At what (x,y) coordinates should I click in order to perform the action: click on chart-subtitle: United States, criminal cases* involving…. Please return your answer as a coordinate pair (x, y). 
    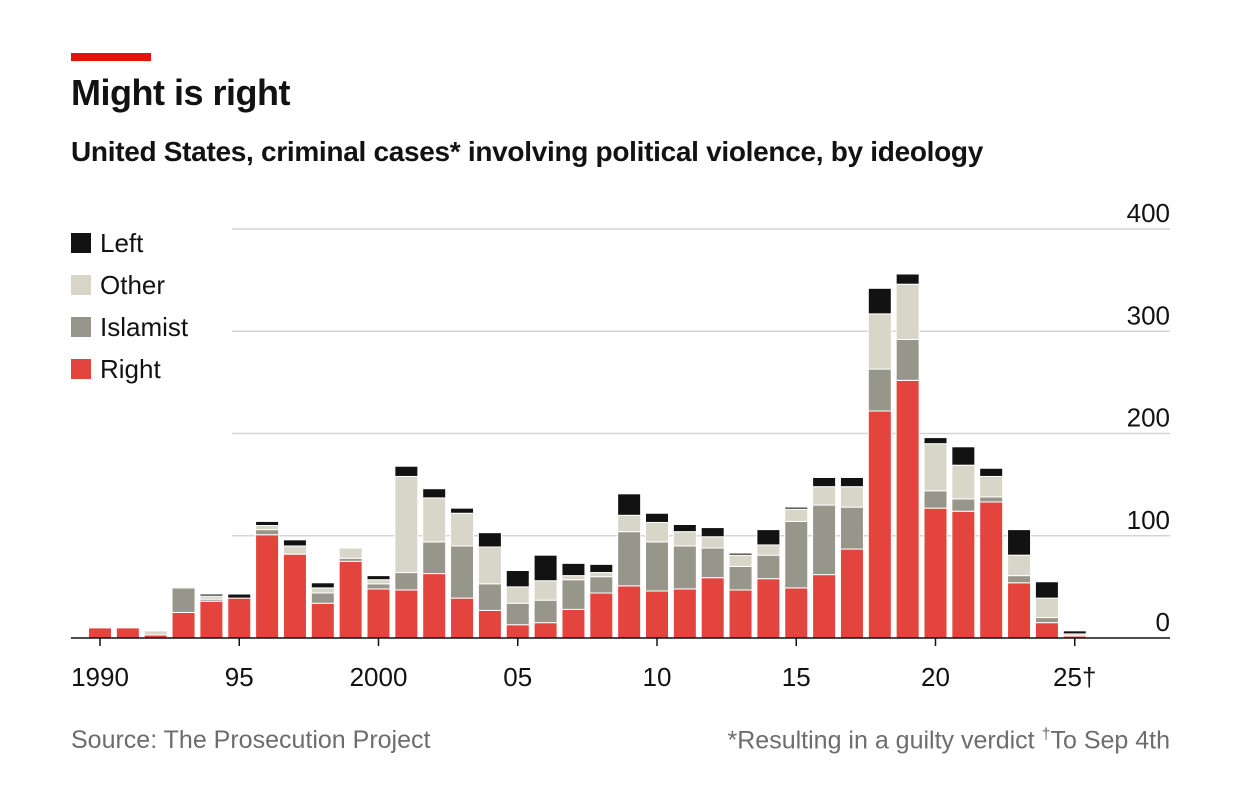
    Looking at the image, I should click on (527, 151).